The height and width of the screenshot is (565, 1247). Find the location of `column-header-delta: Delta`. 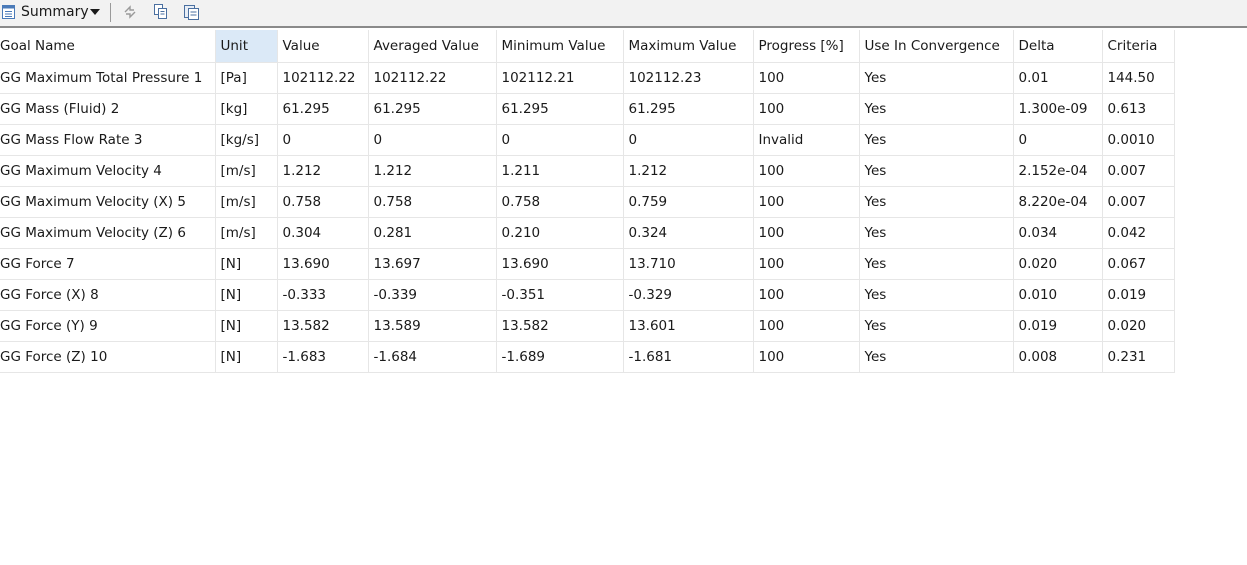

column-header-delta: Delta is located at coordinates (1058, 46).